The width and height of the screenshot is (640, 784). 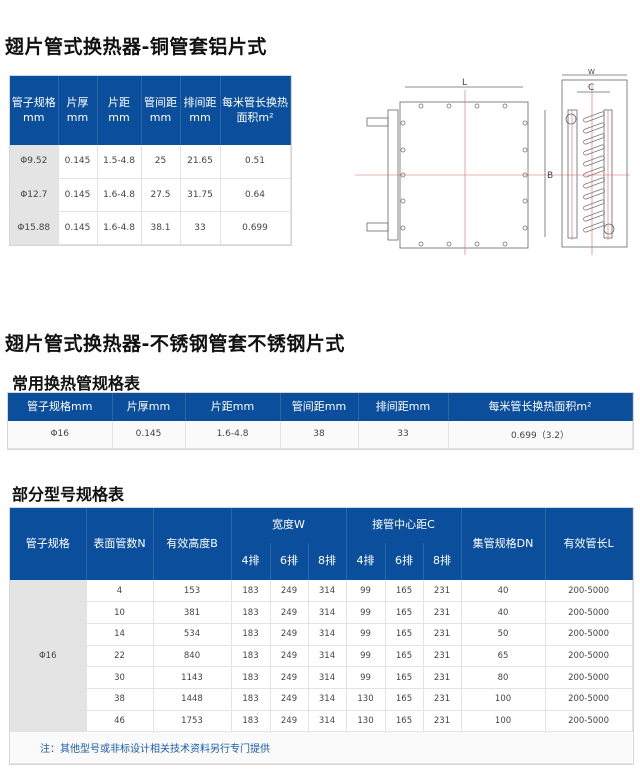 What do you see at coordinates (60, 435) in the screenshot?
I see `cell: Φ16` at bounding box center [60, 435].